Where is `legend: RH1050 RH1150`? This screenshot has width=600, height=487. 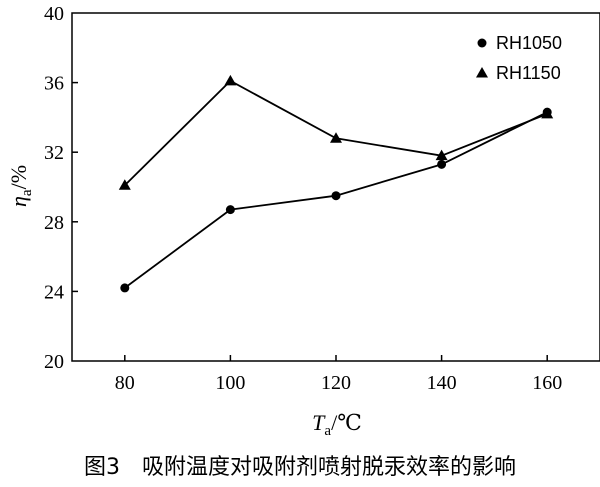 legend: RH1050 RH1150 is located at coordinates (519, 58).